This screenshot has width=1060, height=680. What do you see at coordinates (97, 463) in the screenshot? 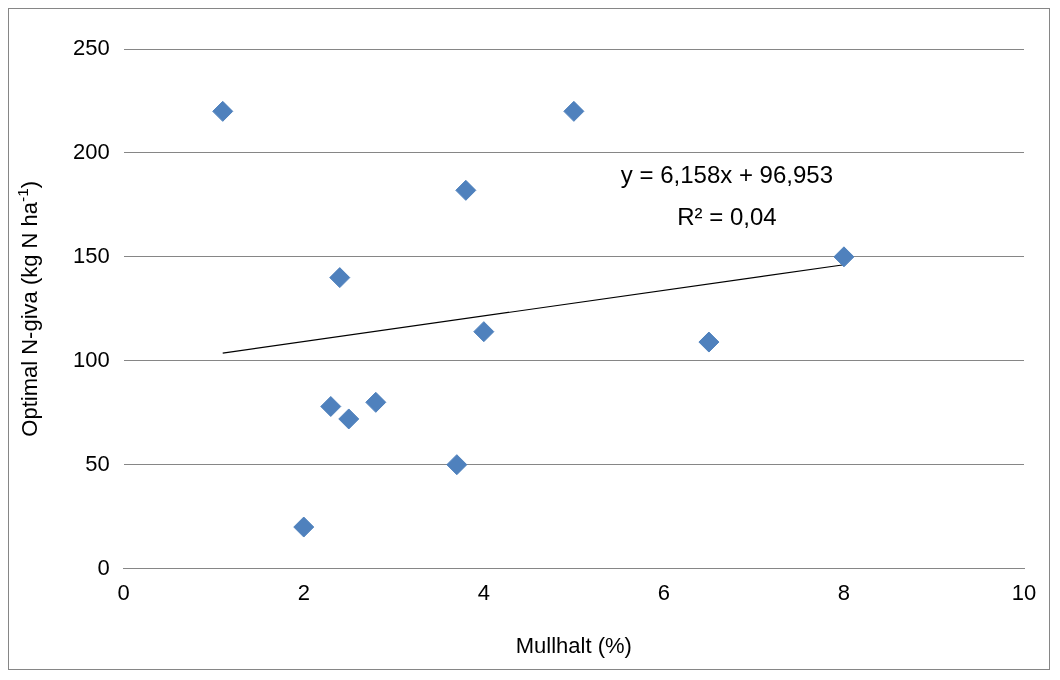
I see `y-tick-label: 50` at bounding box center [97, 463].